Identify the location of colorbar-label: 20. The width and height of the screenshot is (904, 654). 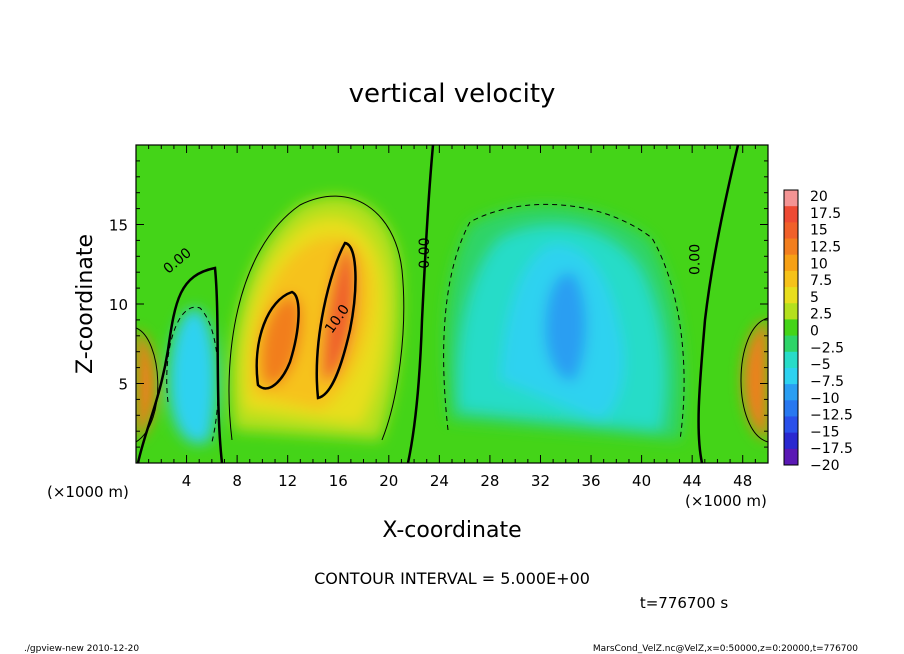
(819, 197).